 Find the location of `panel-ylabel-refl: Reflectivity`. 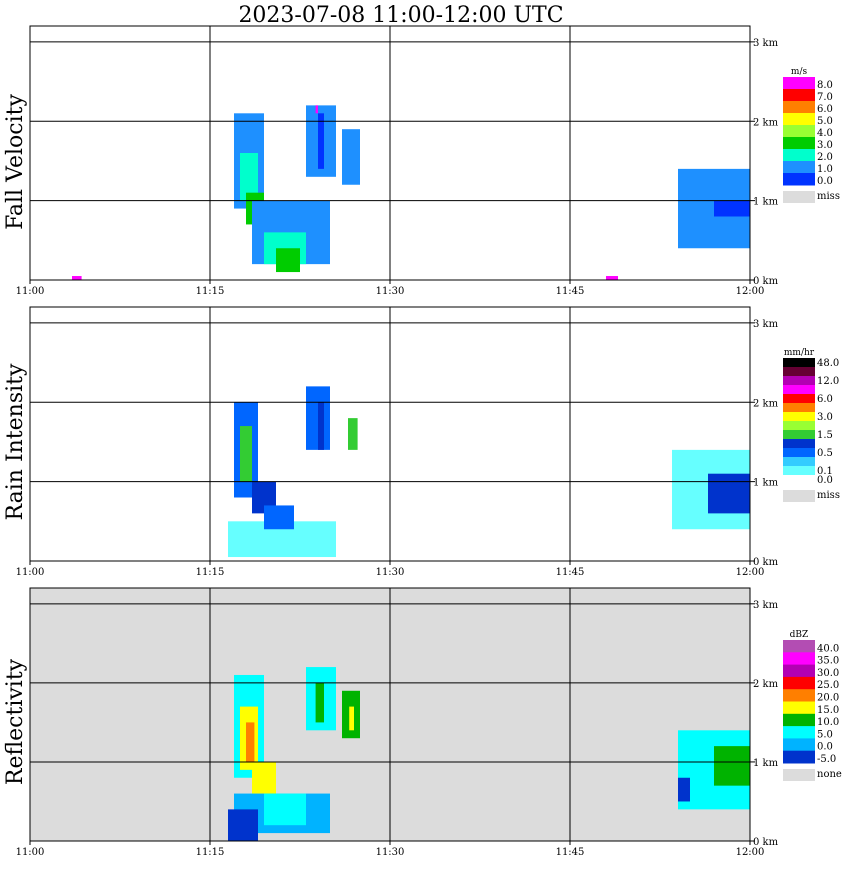

panel-ylabel-refl: Reflectivity is located at coordinates (15, 721).